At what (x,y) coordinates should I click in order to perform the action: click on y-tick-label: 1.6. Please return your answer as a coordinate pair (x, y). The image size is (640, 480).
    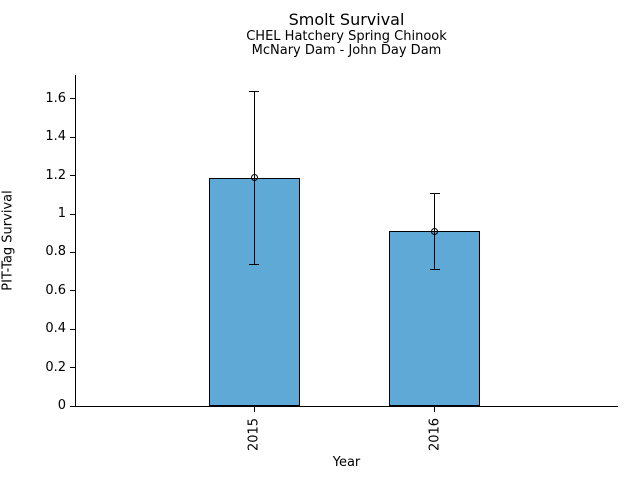
    Looking at the image, I should click on (55, 98).